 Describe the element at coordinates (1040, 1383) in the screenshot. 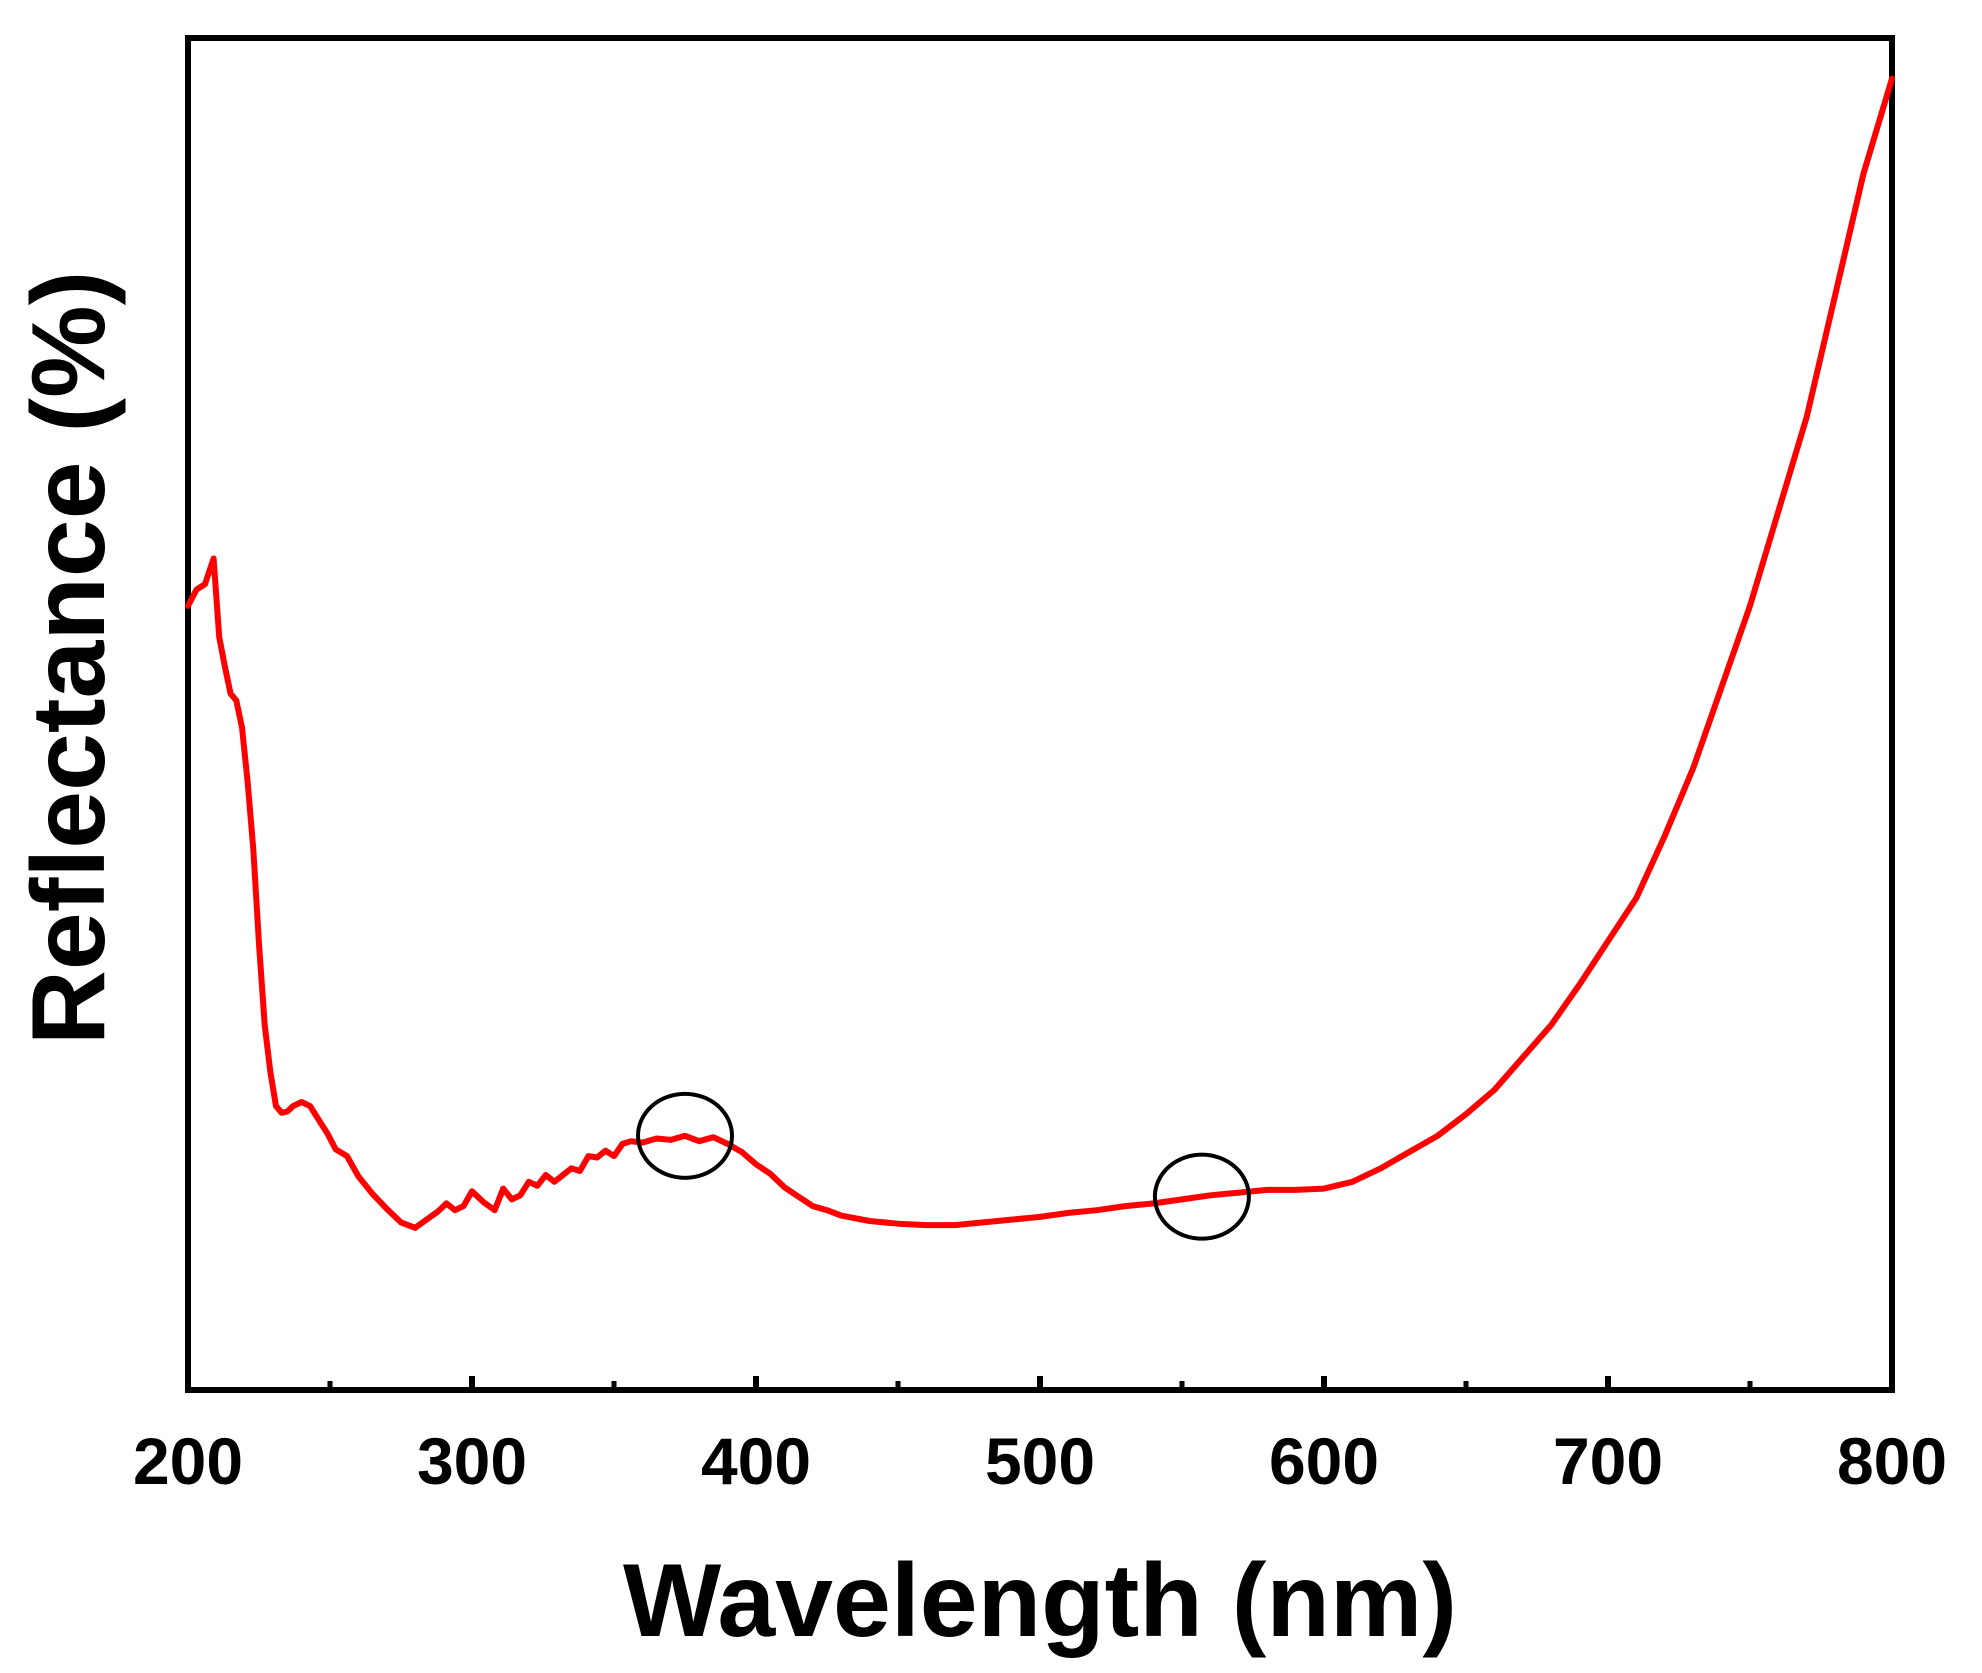

I see `x-axis-ticks` at that location.